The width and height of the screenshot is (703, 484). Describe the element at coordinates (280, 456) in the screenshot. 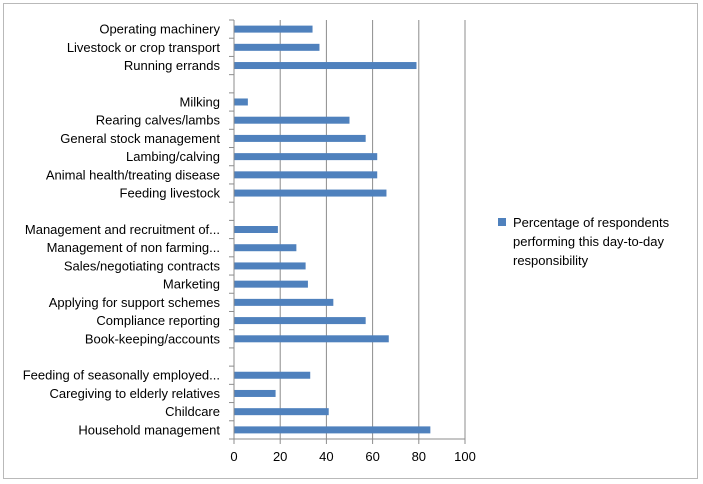

I see `x-tick-label: 20` at that location.